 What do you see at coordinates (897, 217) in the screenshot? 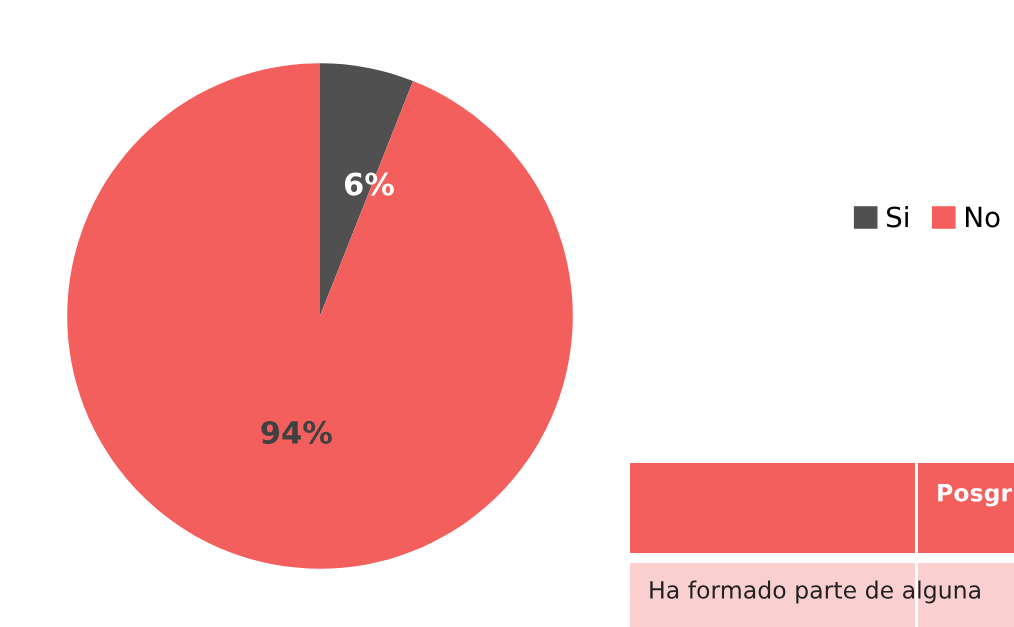
I see `legend-label: Si` at bounding box center [897, 217].